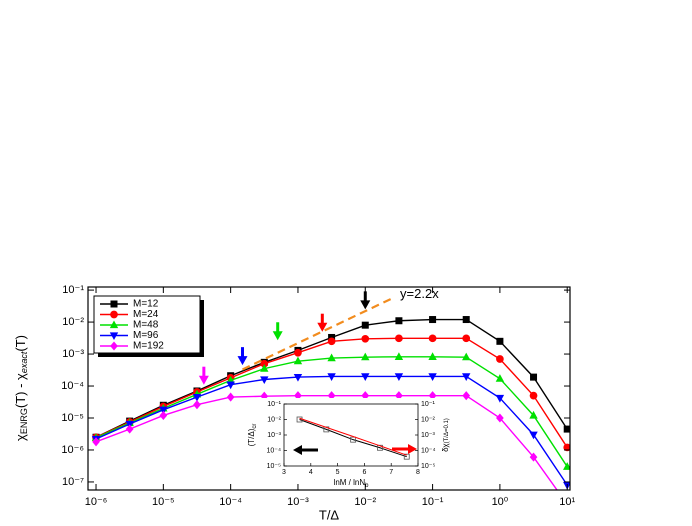 The width and height of the screenshot is (692, 526). Describe the element at coordinates (146, 314) in the screenshot. I see `legend-label: M=24` at that location.